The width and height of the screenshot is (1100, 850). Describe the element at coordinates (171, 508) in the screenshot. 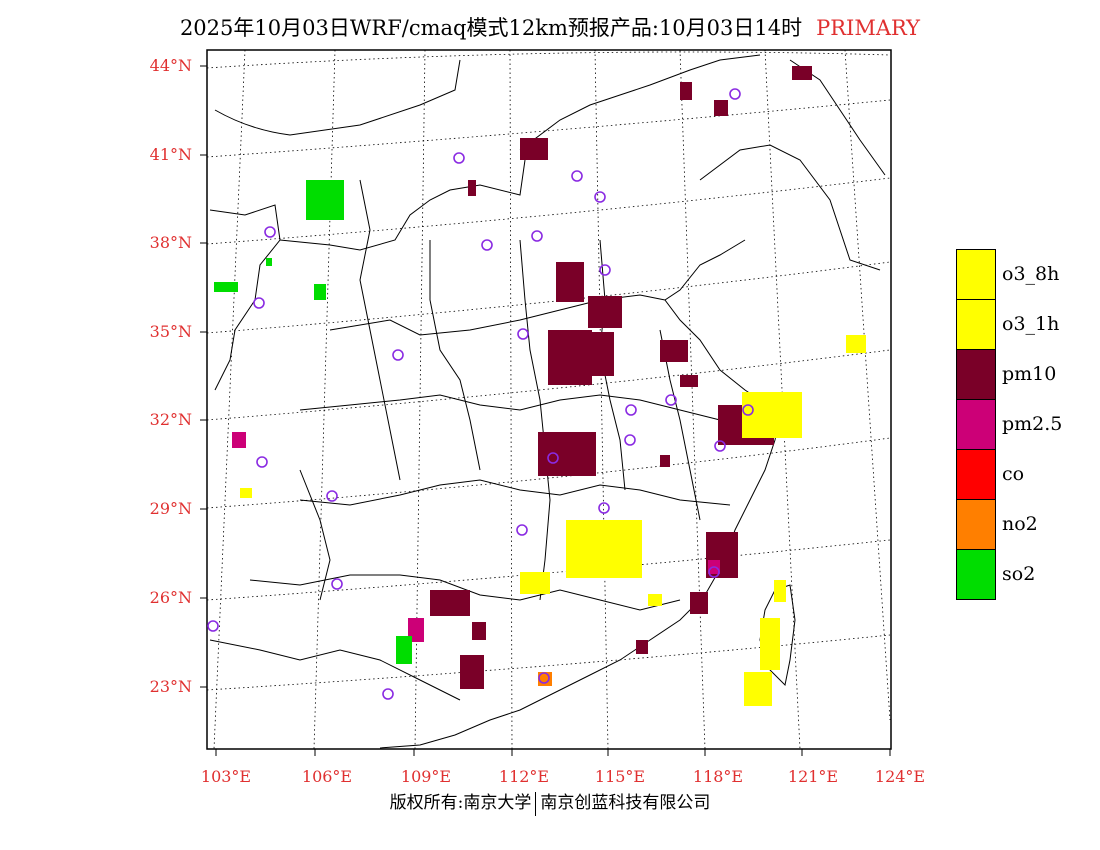

I see `lat-label-29: 29°N` at that location.